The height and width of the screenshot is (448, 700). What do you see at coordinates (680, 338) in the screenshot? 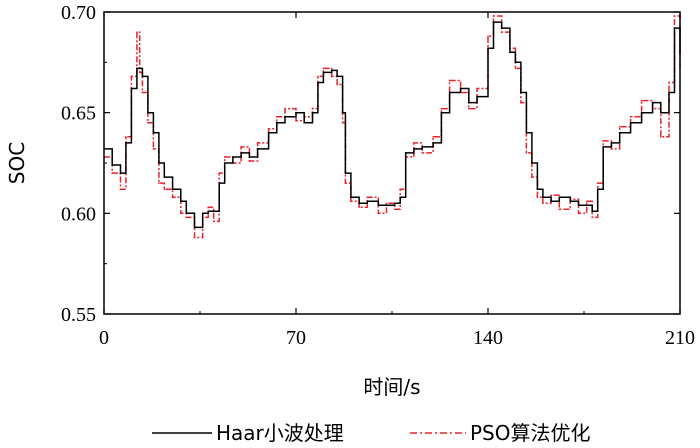
I see `x-tick-label: 210` at bounding box center [680, 338].